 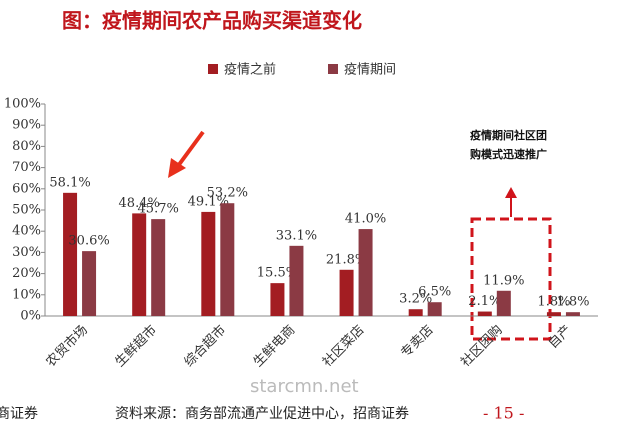 I want to click on legend-label: 疫情期间, so click(x=370, y=70).